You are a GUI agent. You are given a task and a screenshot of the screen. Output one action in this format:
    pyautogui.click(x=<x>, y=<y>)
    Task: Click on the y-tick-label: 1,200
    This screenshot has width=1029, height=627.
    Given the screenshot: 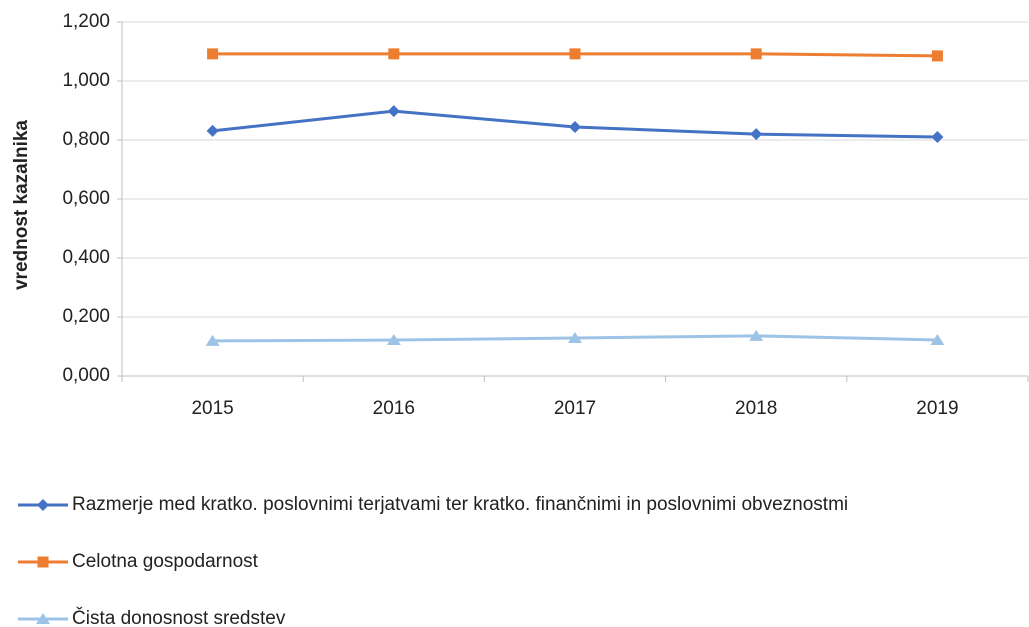 What is the action you would take?
    pyautogui.click(x=86, y=21)
    